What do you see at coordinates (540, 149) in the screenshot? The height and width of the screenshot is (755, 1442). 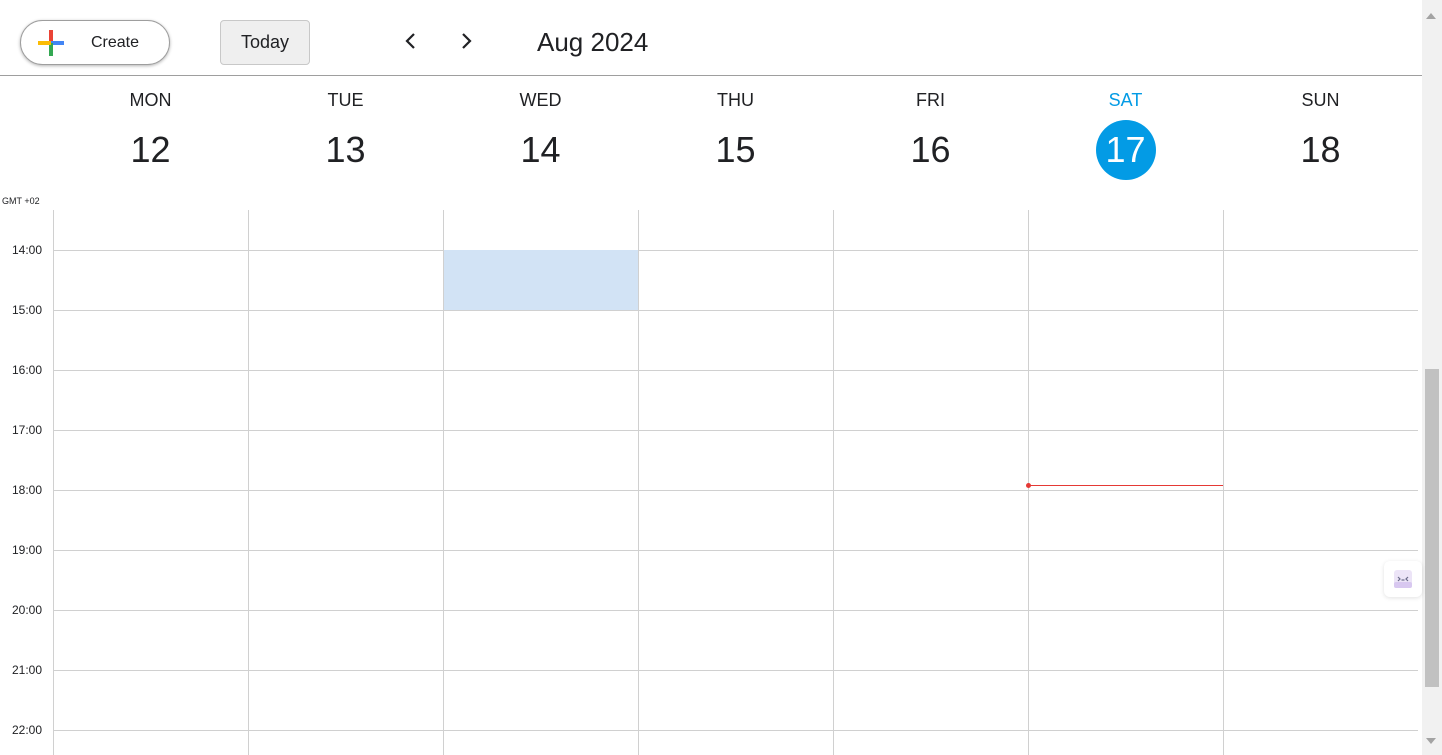 I see `day-number: 14` at bounding box center [540, 149].